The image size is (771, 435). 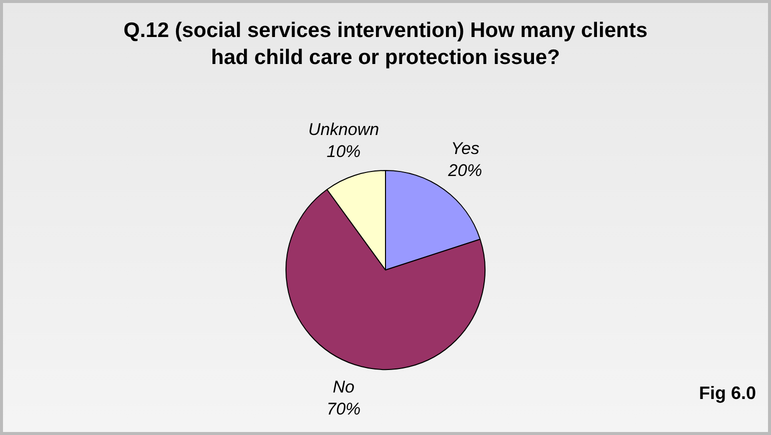 What do you see at coordinates (385, 44) in the screenshot?
I see `chart-title: Q.12 (social services intervention) How many clients had child care or protection issue?` at bounding box center [385, 44].